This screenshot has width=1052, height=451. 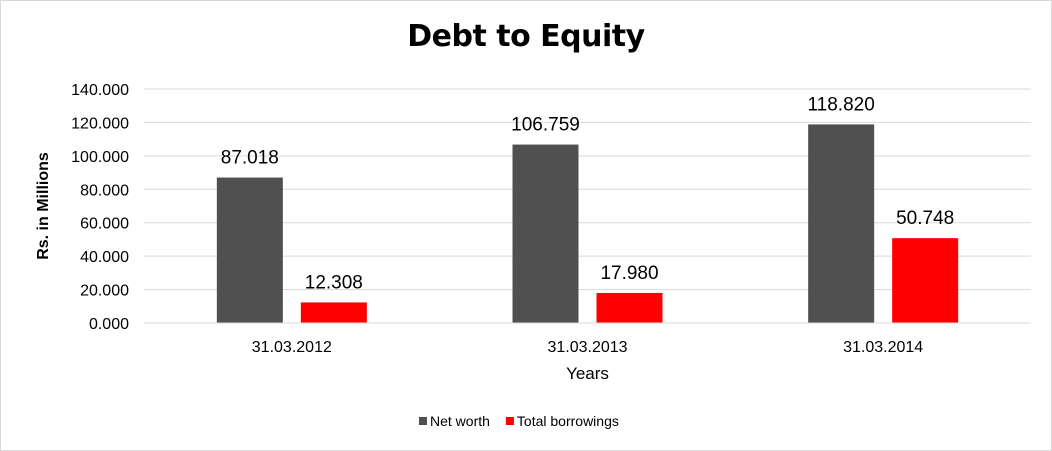 I want to click on y-tick-label: 140.000, so click(x=100, y=90).